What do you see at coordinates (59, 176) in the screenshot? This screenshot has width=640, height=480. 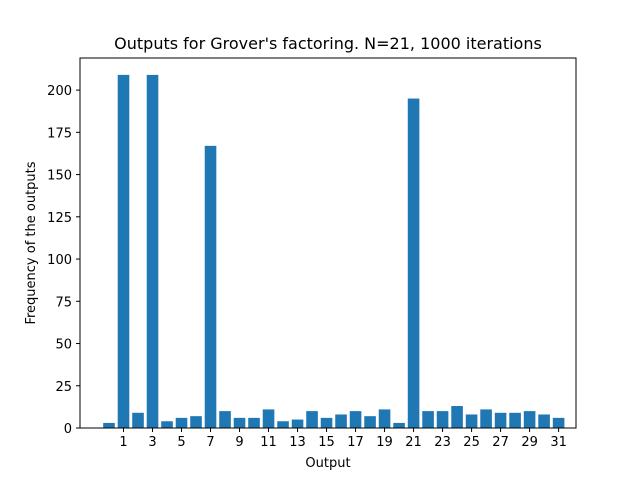 I see `y-tick-label: 150` at bounding box center [59, 176].